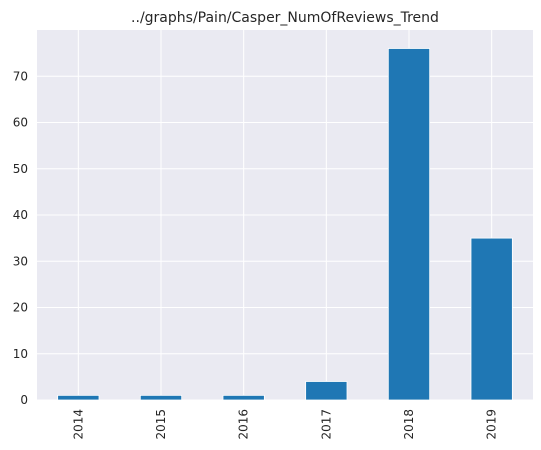 The height and width of the screenshot is (450, 541). I want to click on bar-2014, so click(78, 397).